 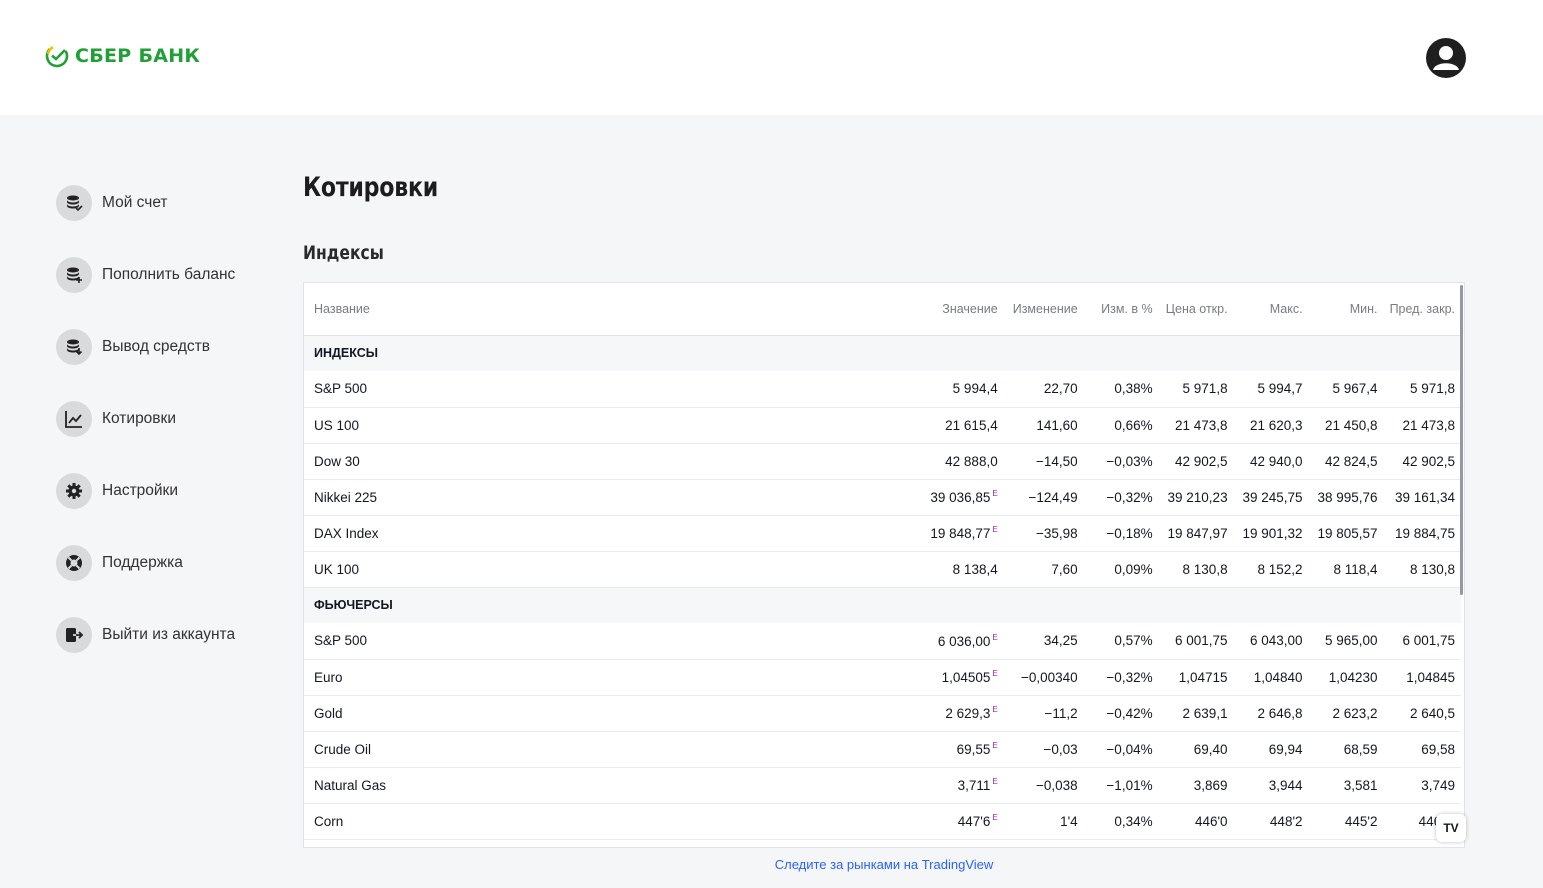 What do you see at coordinates (614, 533) in the screenshot?
I see `symbol-name: DAX Index` at bounding box center [614, 533].